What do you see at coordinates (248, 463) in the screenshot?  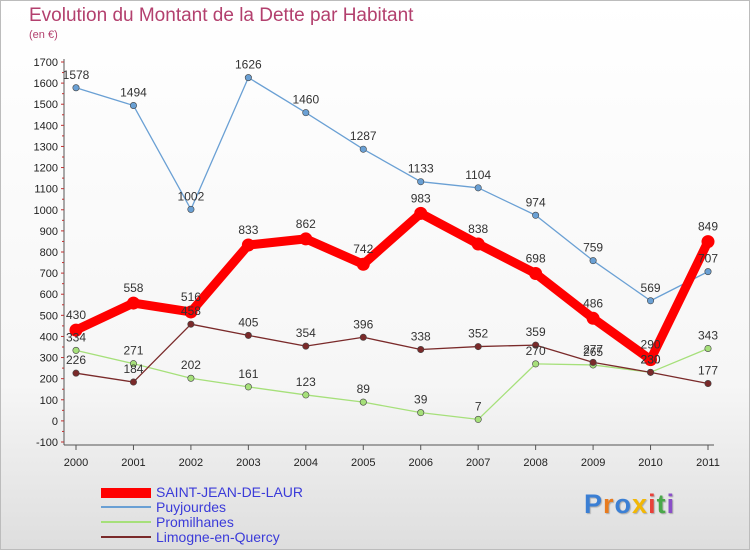 I see `x-tick-label: 2003` at bounding box center [248, 463].